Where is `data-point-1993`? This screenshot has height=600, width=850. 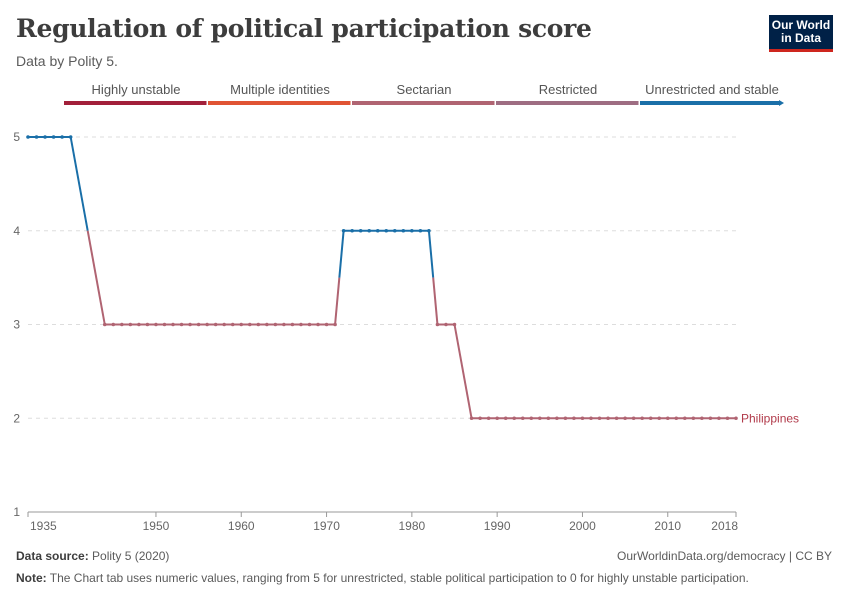 data-point-1993 is located at coordinates (522, 418).